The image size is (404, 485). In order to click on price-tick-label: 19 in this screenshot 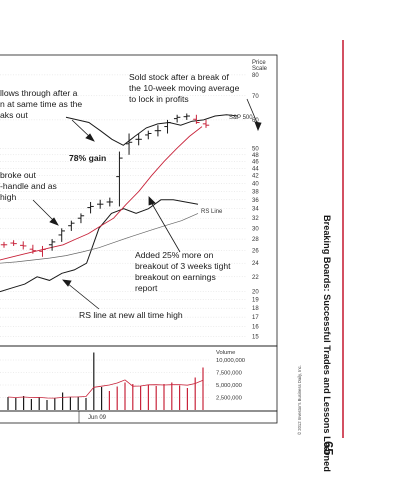, I will do `click(255, 301)`.